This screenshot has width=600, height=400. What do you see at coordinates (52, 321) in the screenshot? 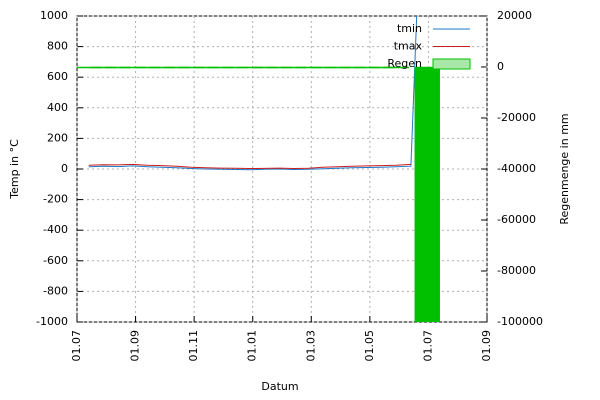
I see `y-tick-label: -1000` at bounding box center [52, 321].